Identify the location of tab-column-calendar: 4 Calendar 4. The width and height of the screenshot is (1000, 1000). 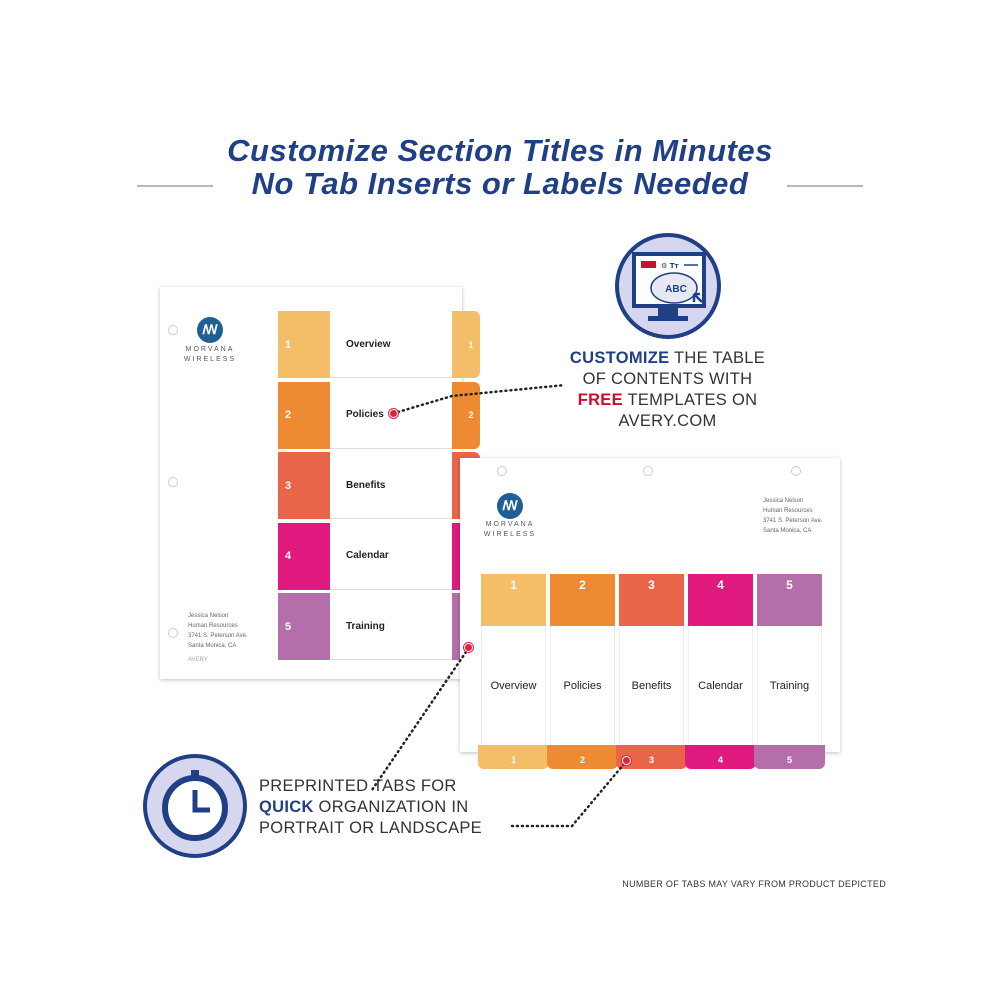
(720, 672).